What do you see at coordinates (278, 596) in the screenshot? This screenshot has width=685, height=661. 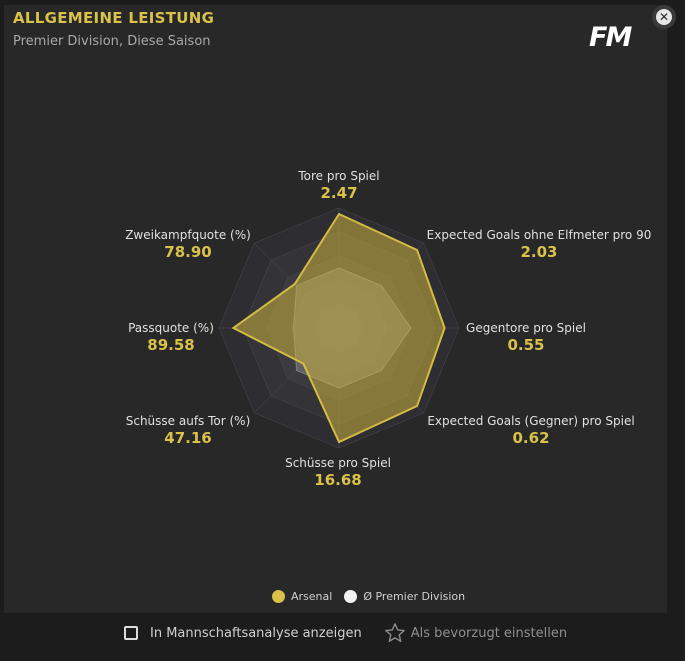 I see `legend-dot-arsenal` at bounding box center [278, 596].